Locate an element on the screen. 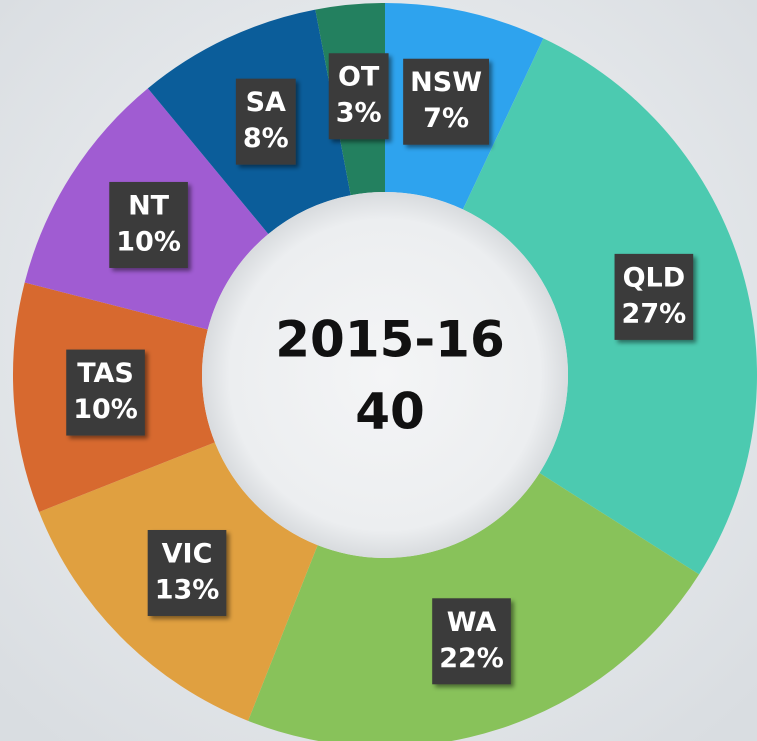  value-label: 22% is located at coordinates (471, 658).